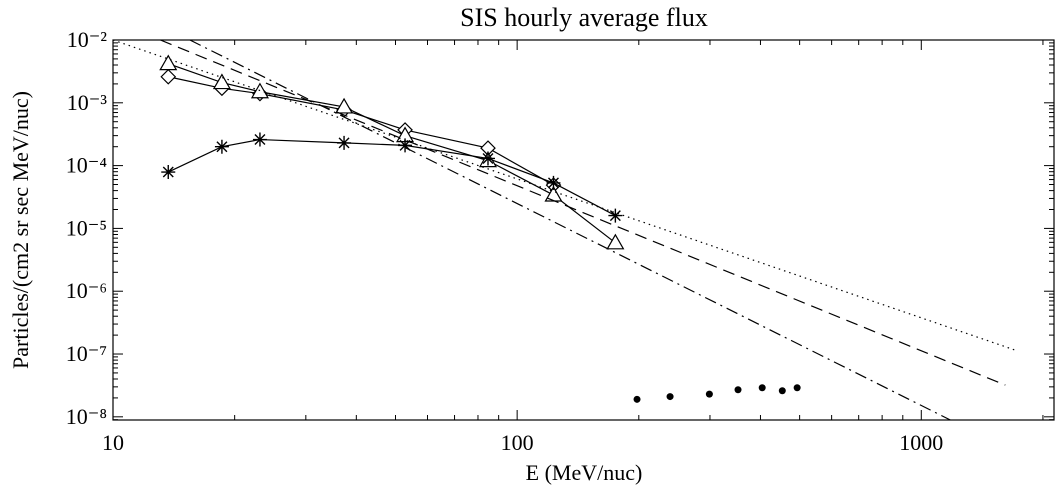  What do you see at coordinates (168, 76) in the screenshot?
I see `diamond-marker` at bounding box center [168, 76].